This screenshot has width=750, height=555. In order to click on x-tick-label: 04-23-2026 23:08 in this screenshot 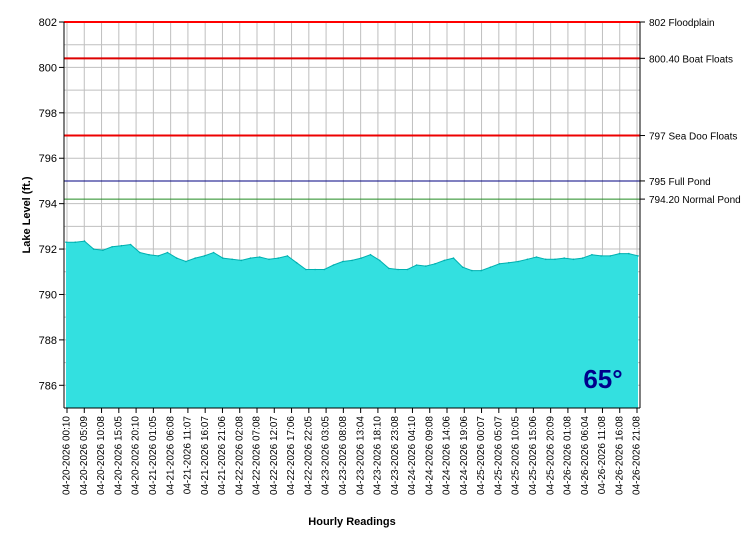, I will do `click(395, 455)`.